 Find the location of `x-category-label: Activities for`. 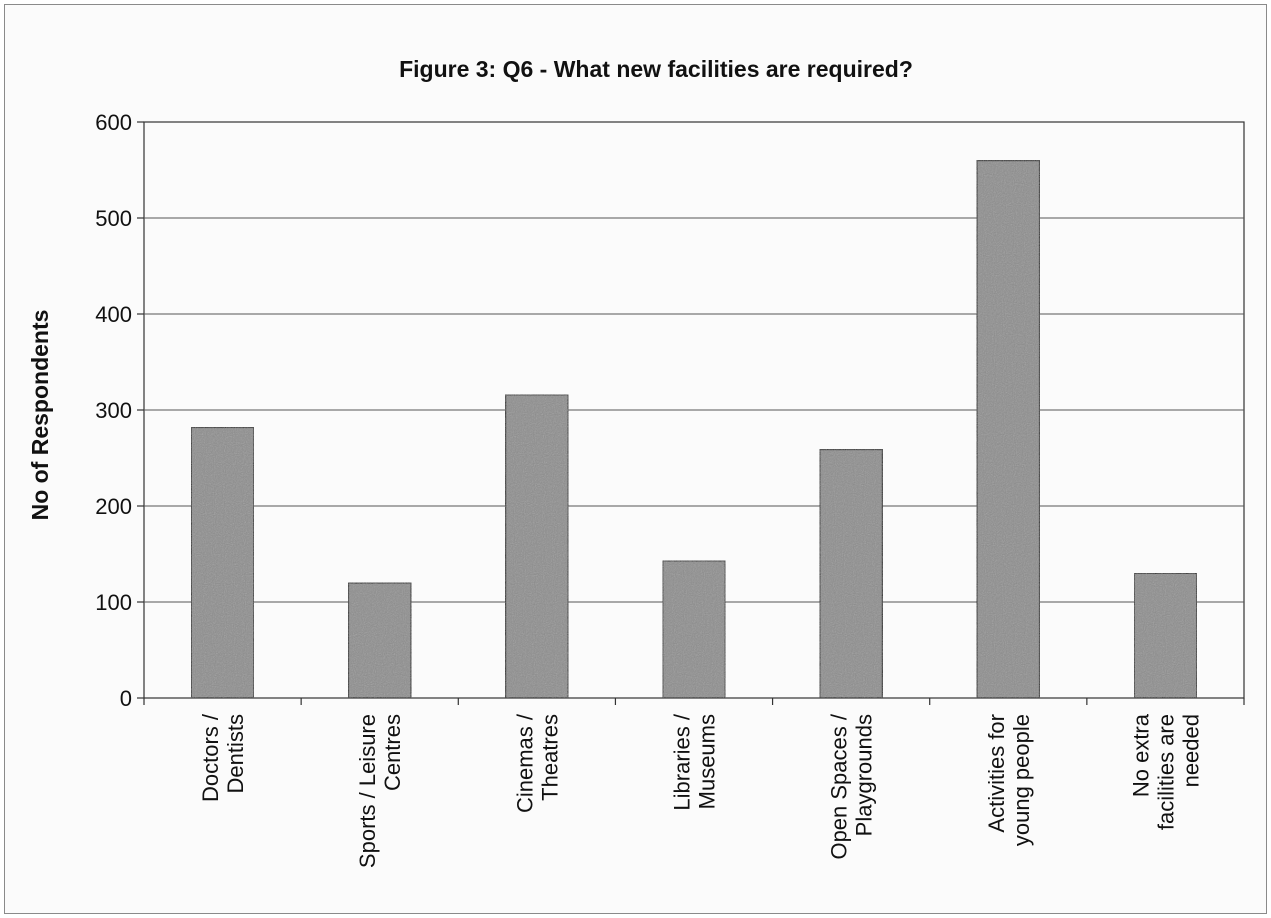

x-category-label: Activities for is located at coordinates (996, 773).